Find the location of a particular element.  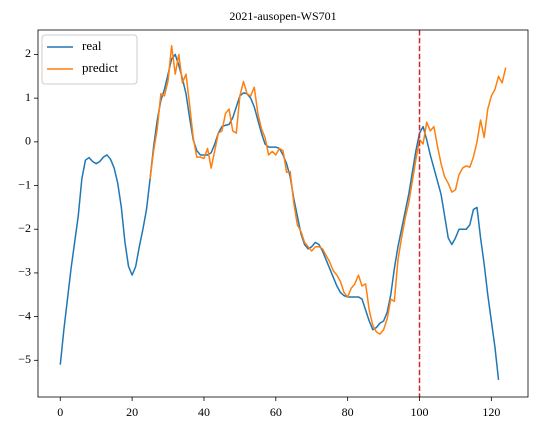

x-tick-label: 0 is located at coordinates (60, 412).